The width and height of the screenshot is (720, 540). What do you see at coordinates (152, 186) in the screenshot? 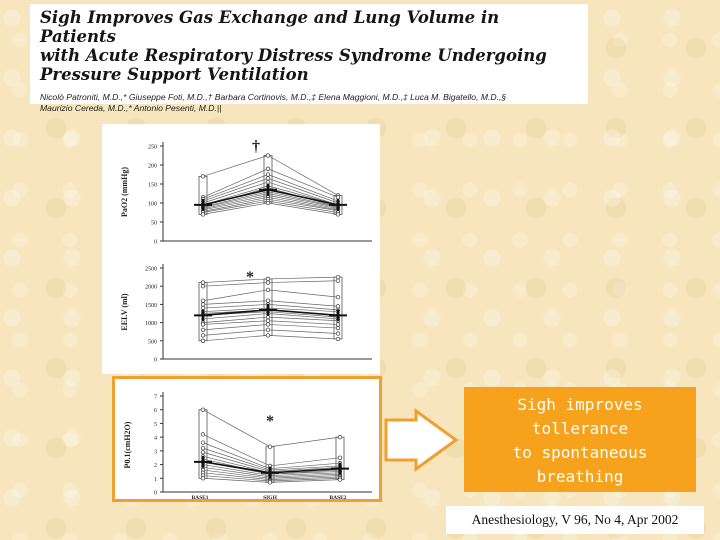
I see `y-tick-label: 150` at bounding box center [152, 186].